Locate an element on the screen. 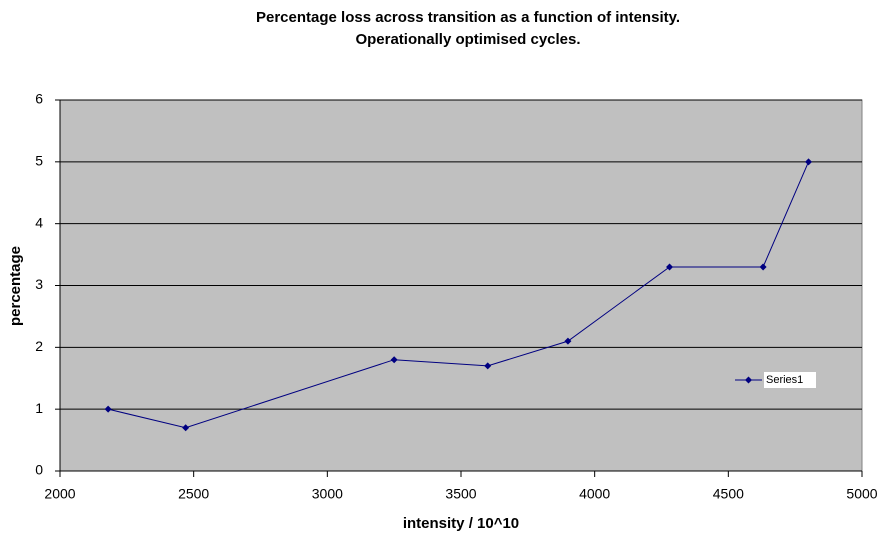  legend-marker is located at coordinates (748, 380).